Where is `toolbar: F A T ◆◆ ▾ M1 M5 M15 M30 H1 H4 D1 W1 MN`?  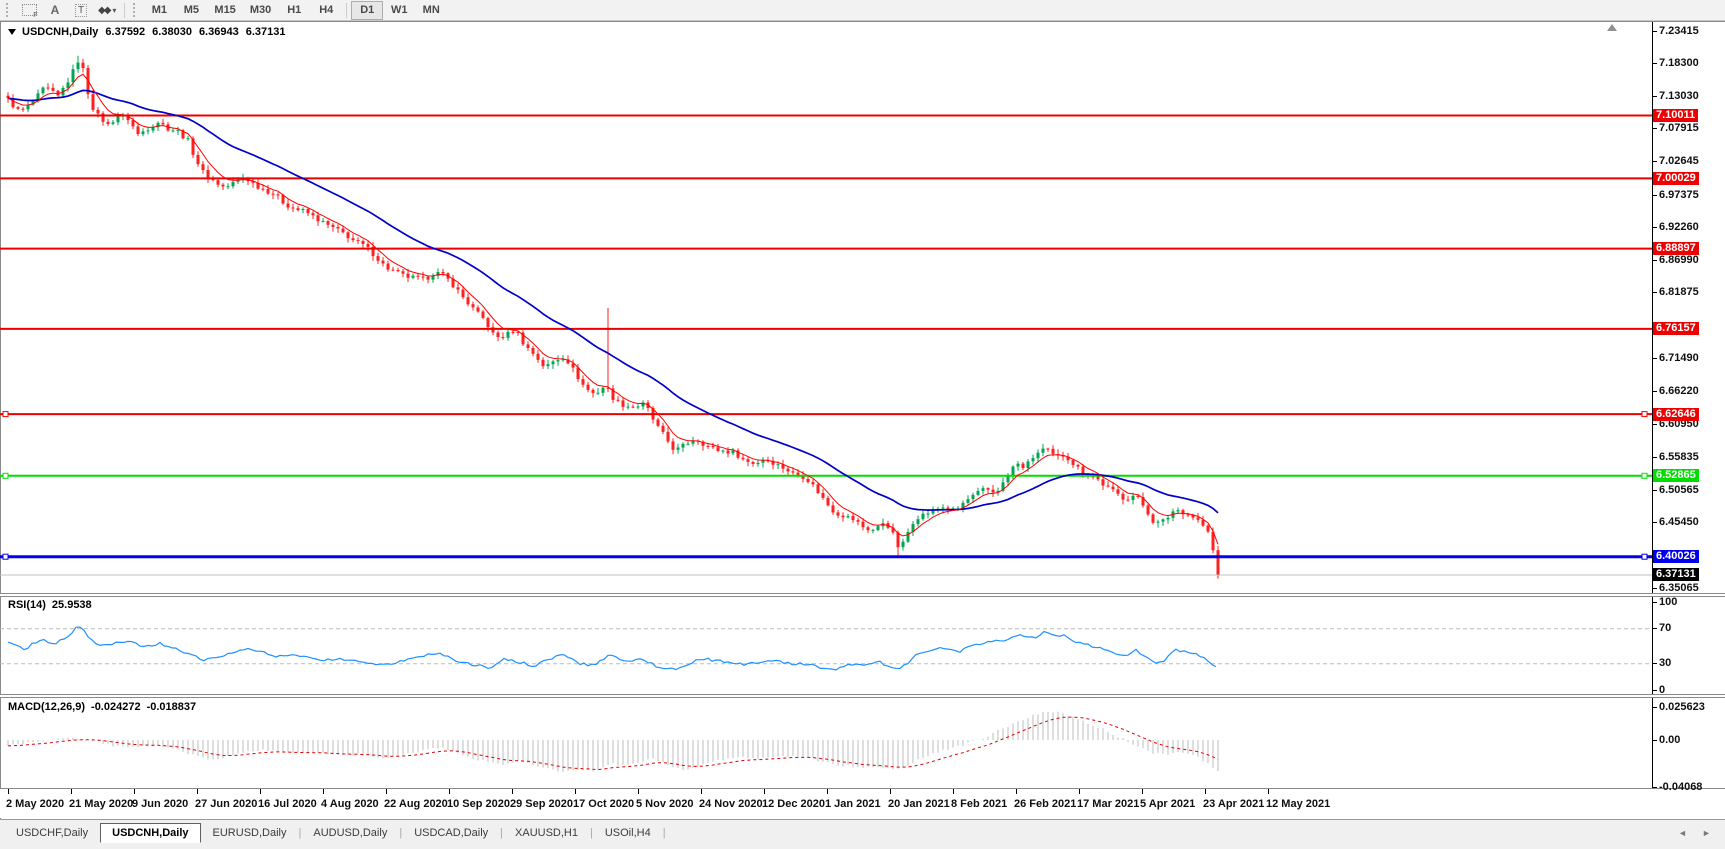
toolbar: F A T ◆◆ ▾ M1 M5 M15 M30 H1 H4 D1 W1 MN is located at coordinates (862, 10).